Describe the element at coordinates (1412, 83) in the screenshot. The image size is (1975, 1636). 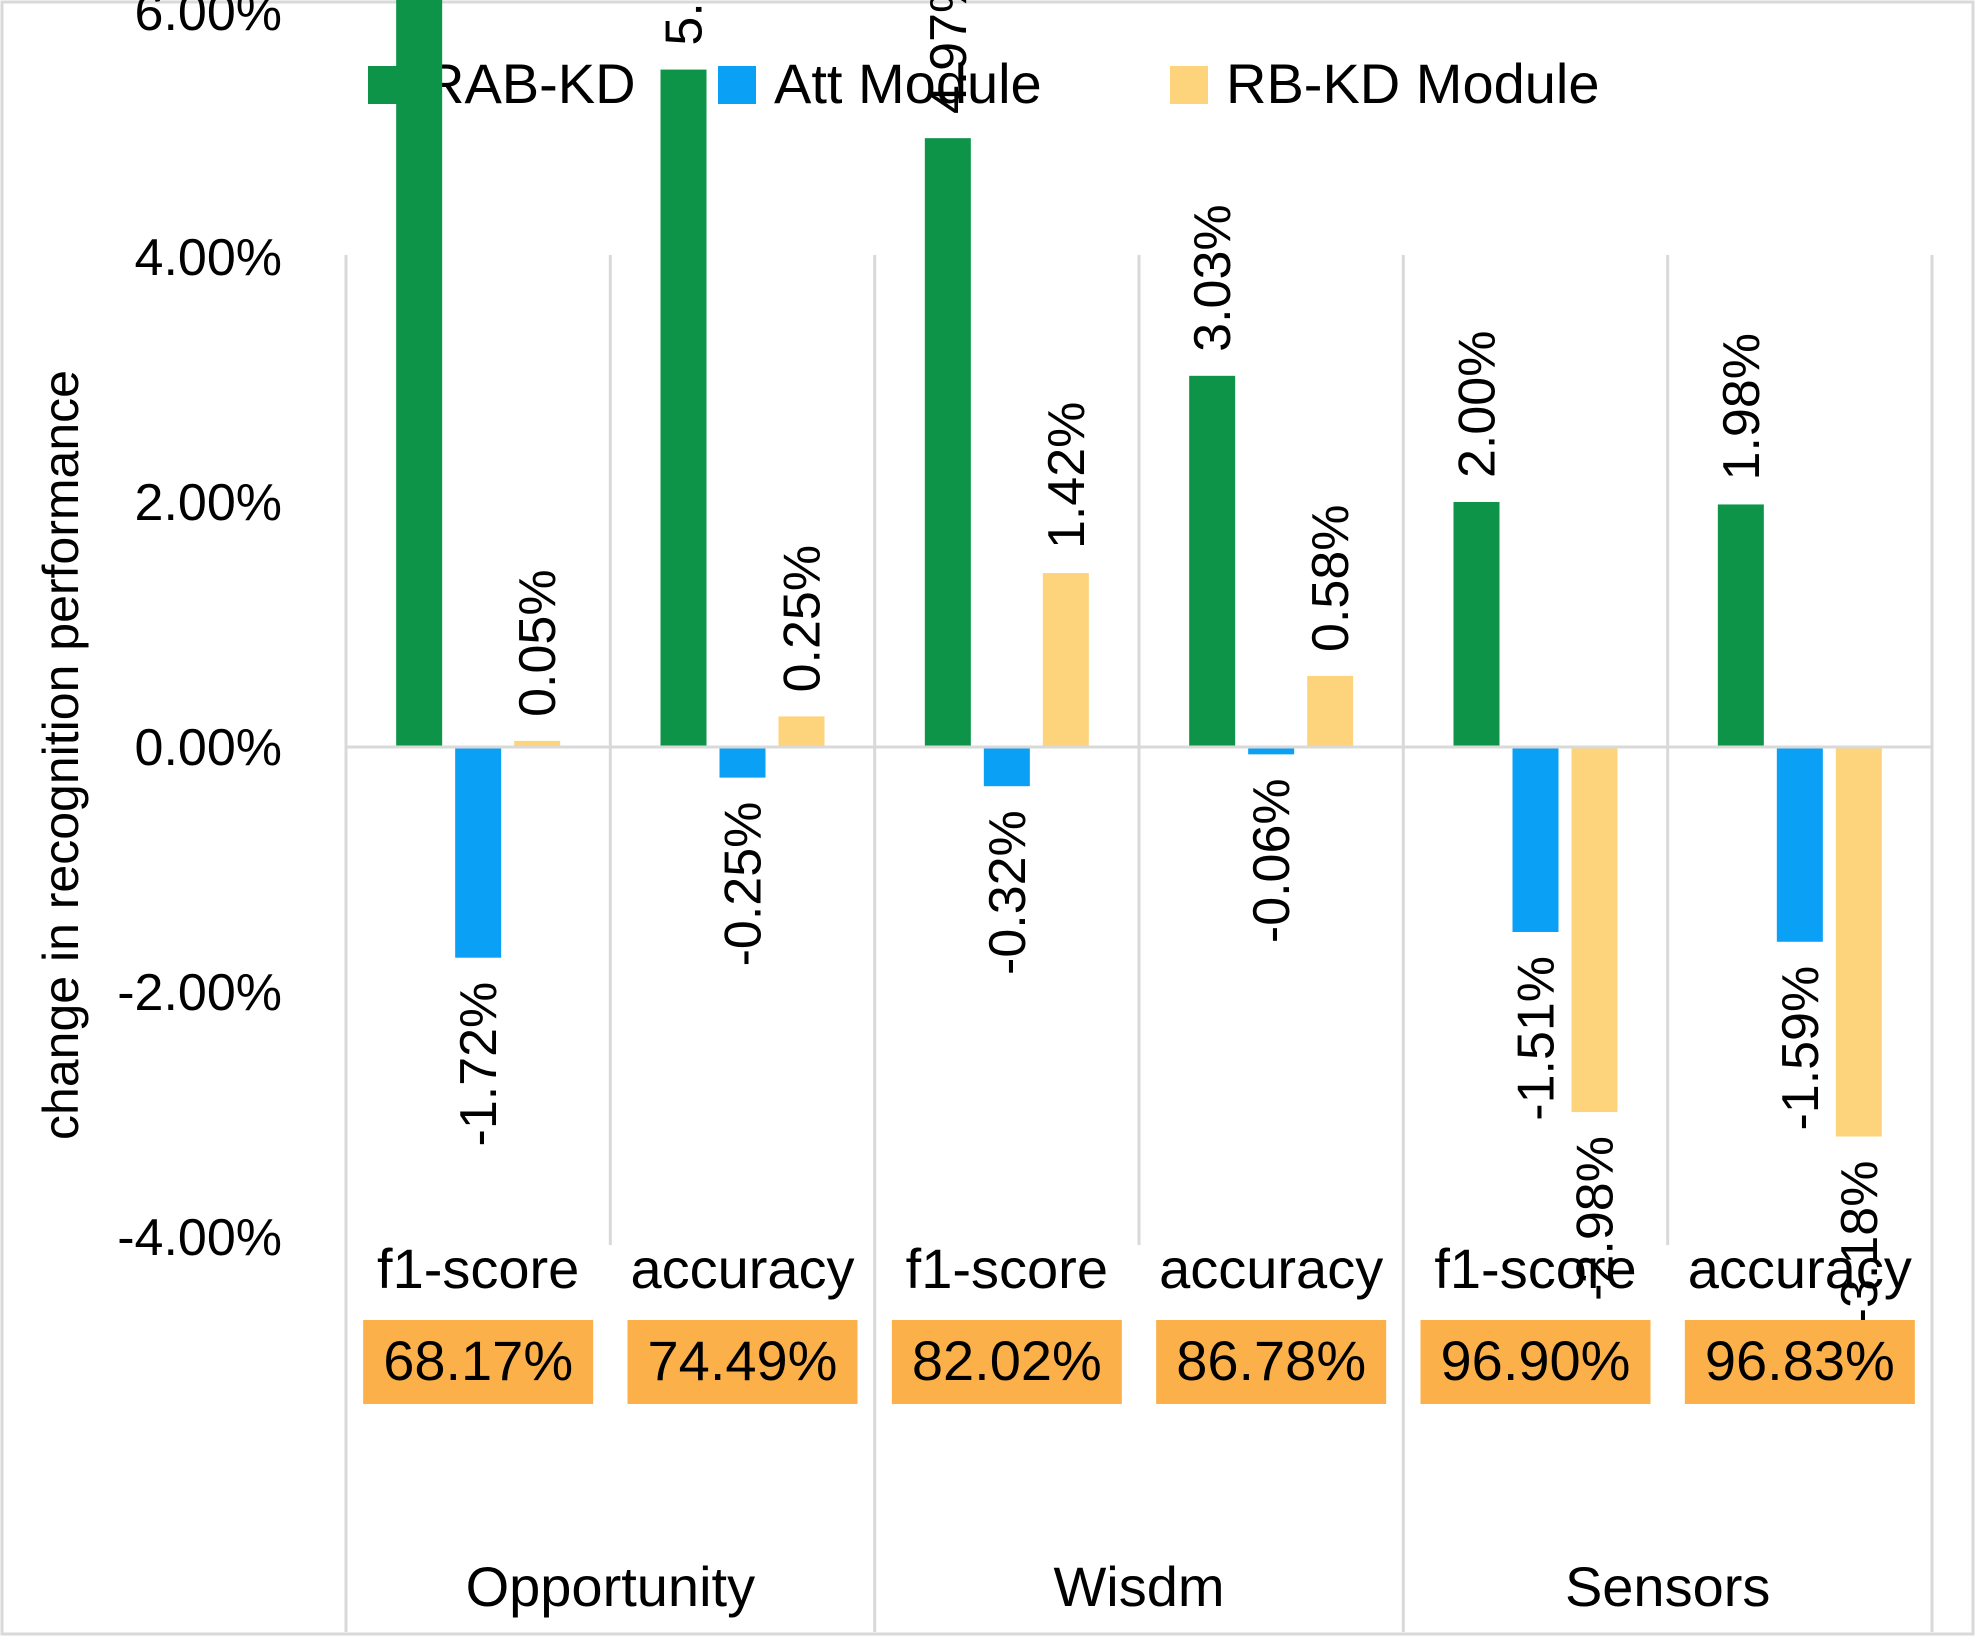
I see `legend-label: RB-KD Module` at that location.